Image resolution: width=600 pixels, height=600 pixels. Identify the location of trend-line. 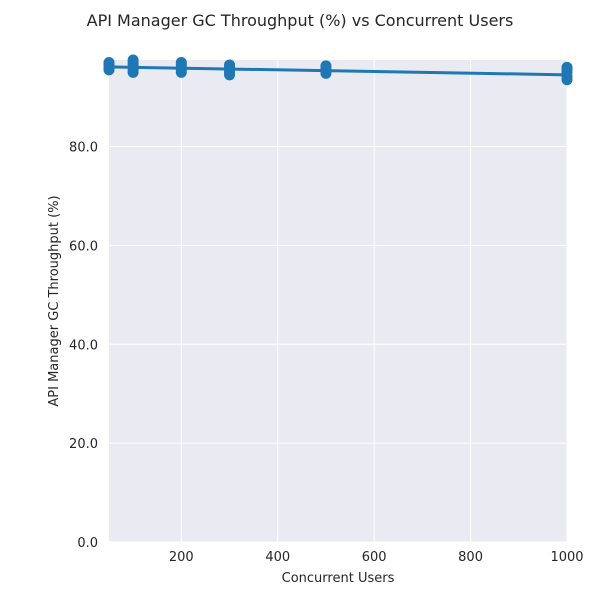
(338, 71).